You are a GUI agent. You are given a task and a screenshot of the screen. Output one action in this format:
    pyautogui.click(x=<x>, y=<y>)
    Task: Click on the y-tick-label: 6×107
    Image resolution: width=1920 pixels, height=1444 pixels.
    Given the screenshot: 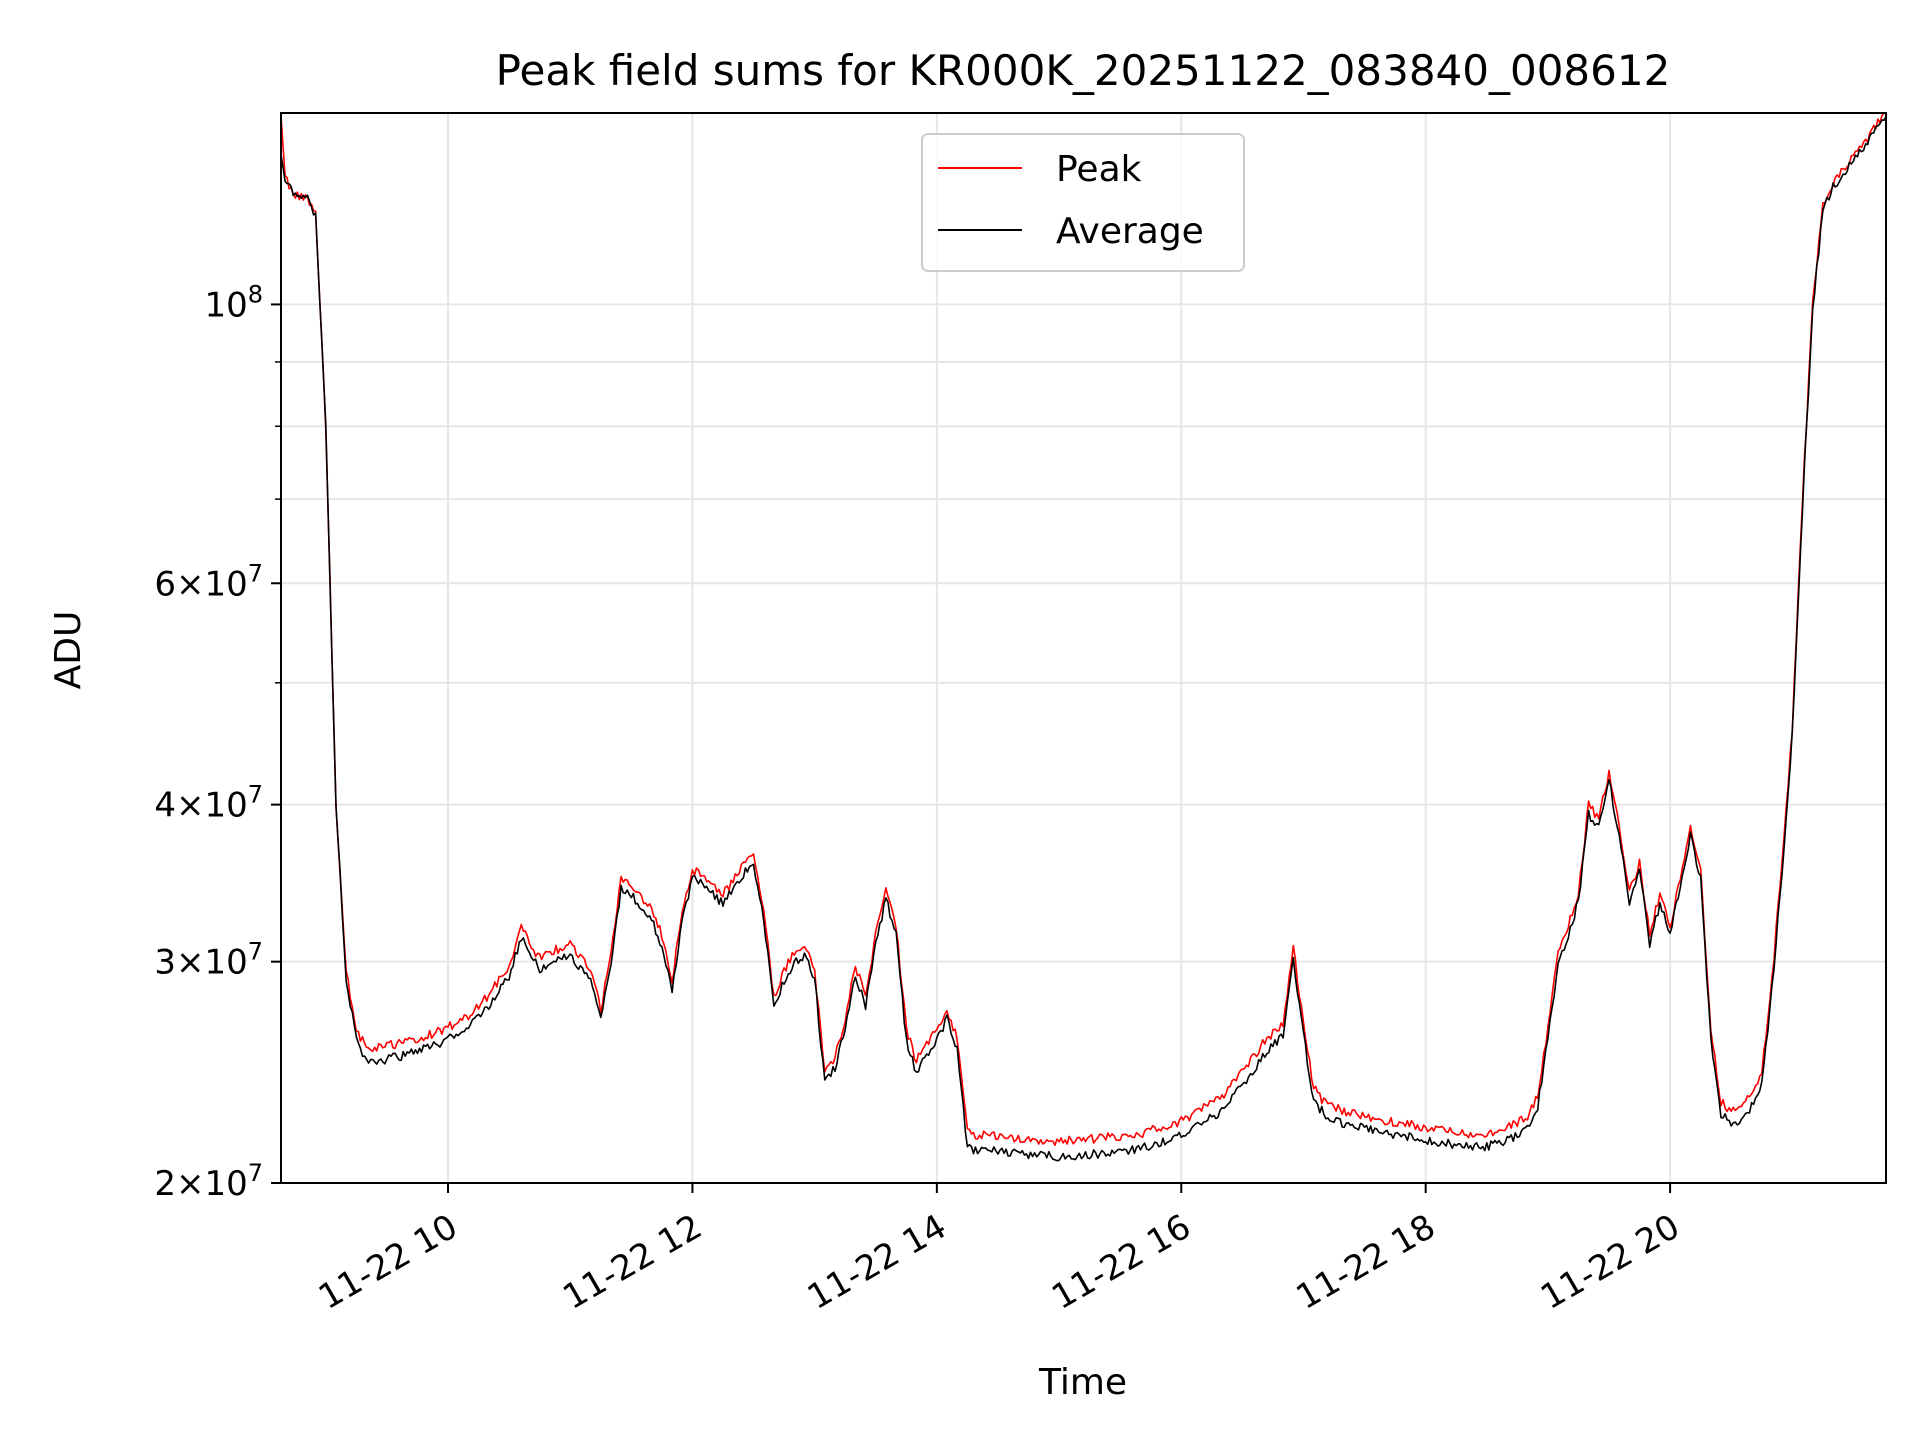 What is the action you would take?
    pyautogui.click(x=208, y=581)
    